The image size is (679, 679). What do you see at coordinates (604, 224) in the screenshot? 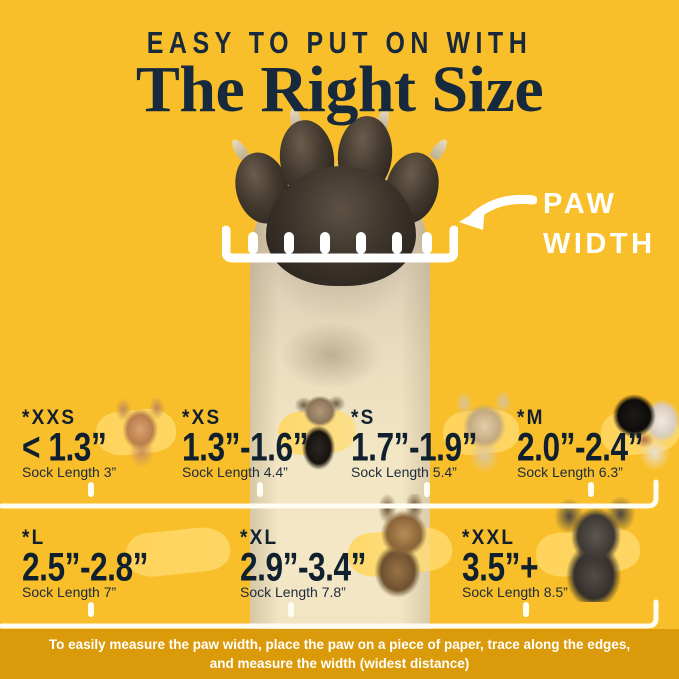
I see `paw-width-label: PAW WIDTH` at bounding box center [604, 224].